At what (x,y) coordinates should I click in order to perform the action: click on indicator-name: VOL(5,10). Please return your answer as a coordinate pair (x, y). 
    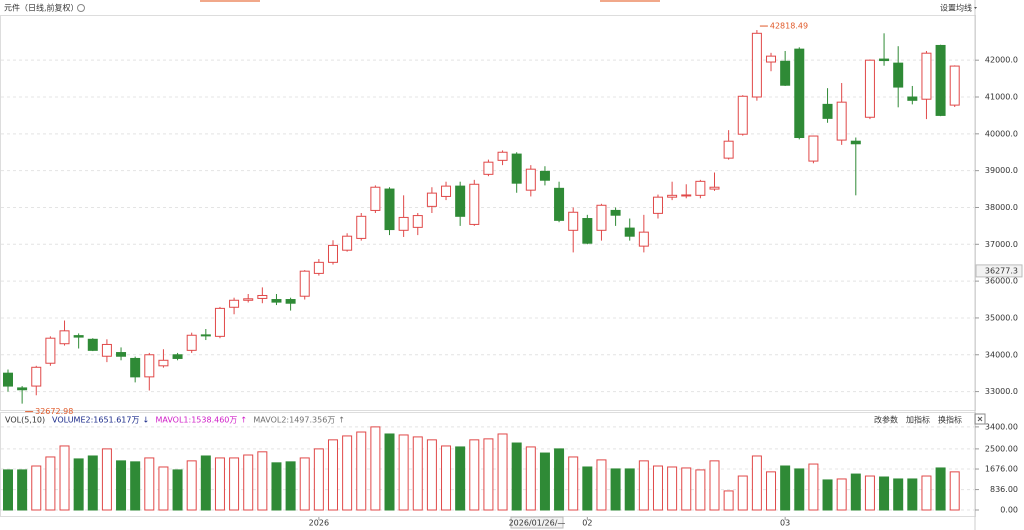
    Looking at the image, I should click on (25, 420).